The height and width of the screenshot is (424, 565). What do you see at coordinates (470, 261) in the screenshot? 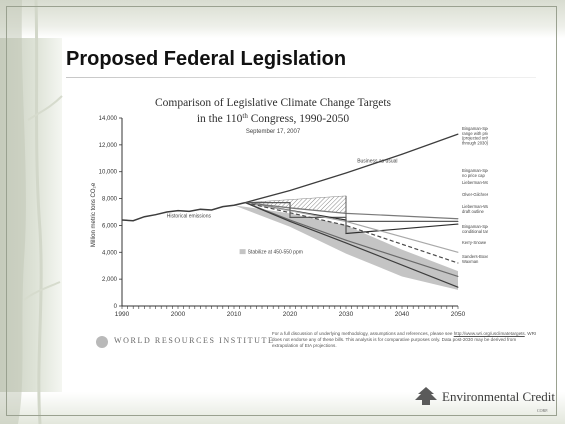
I see `legend-label: Waxman` at bounding box center [470, 261].